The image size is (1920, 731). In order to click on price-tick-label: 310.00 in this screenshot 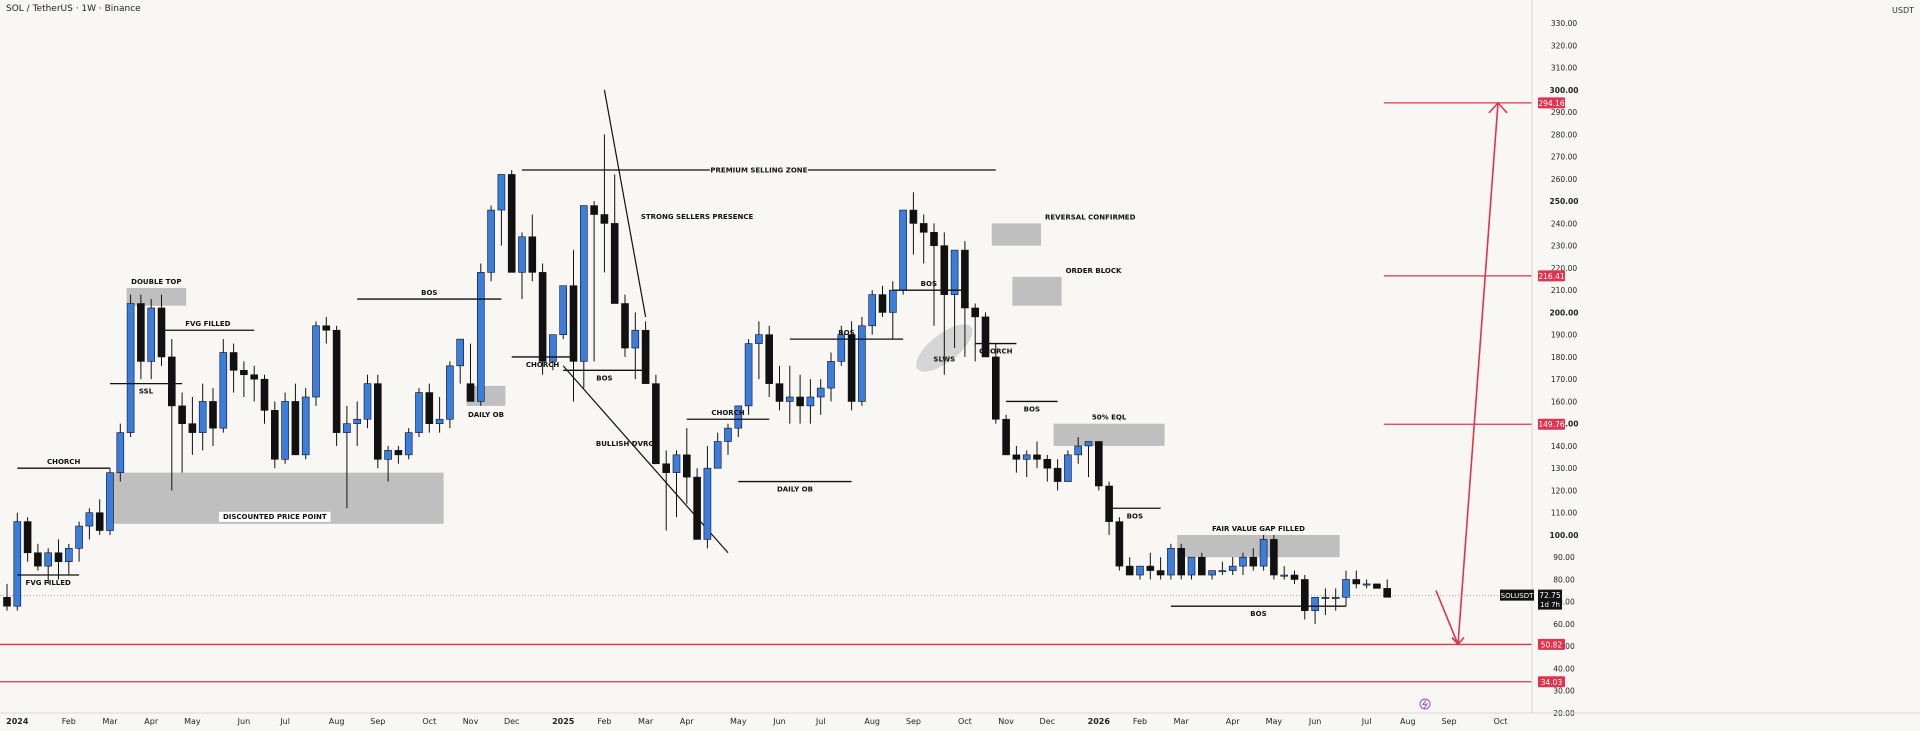, I will do `click(1564, 68)`.